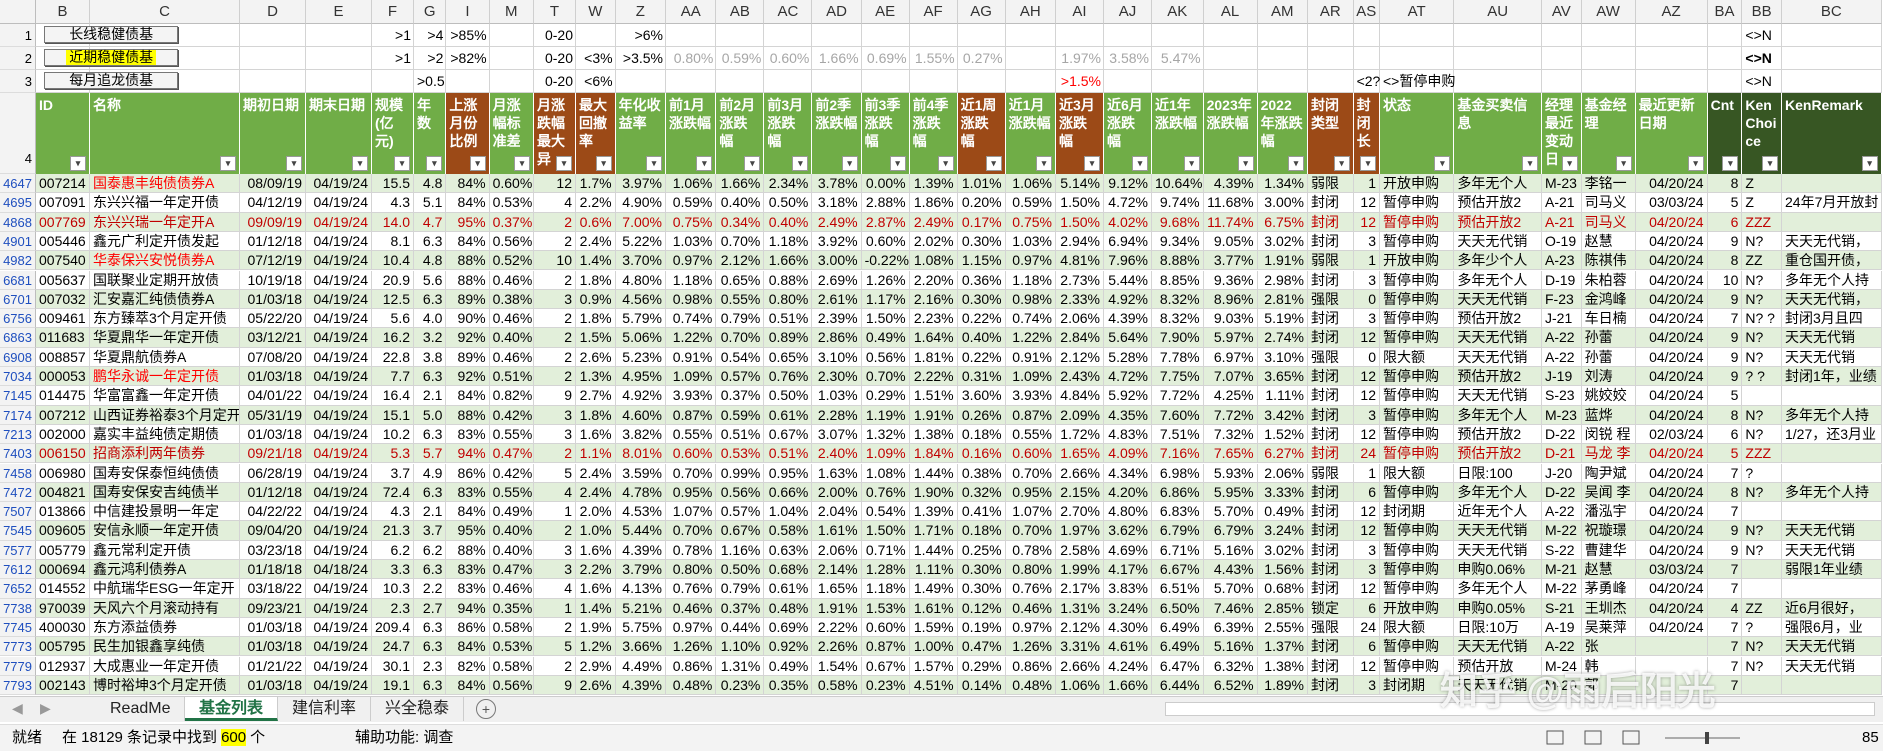 The image size is (1883, 751). I want to click on zoom-thumb, so click(1707, 738).